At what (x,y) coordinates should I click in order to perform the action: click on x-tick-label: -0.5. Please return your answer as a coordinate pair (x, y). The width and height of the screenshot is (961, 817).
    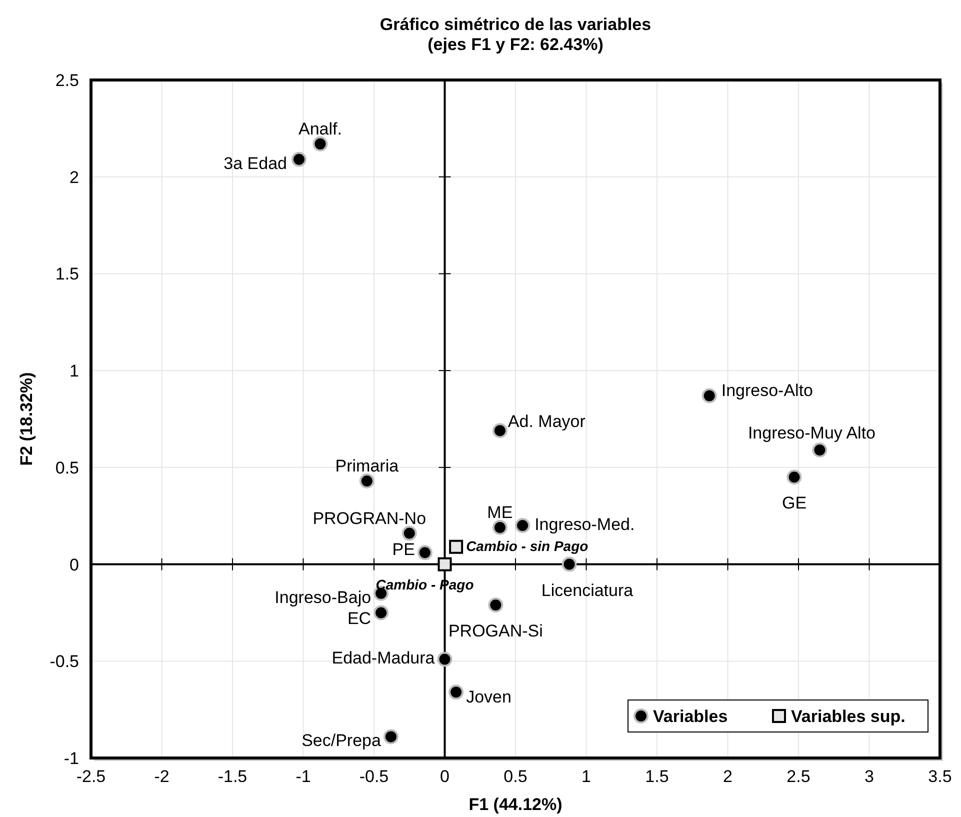
    Looking at the image, I should click on (374, 776).